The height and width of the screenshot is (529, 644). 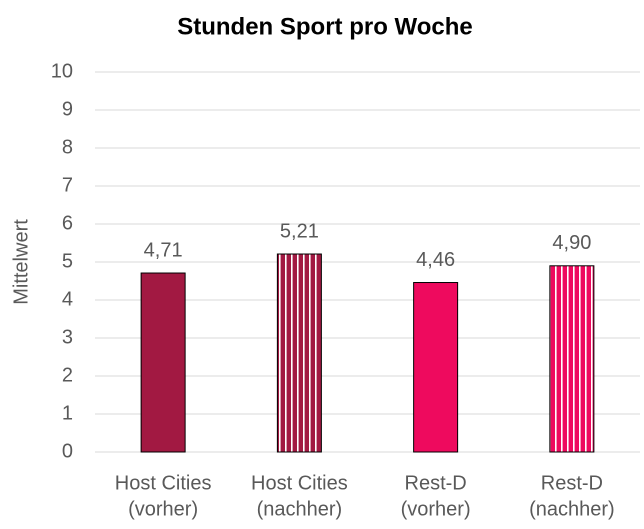 I want to click on y-tick-label: 10, so click(x=62, y=71).